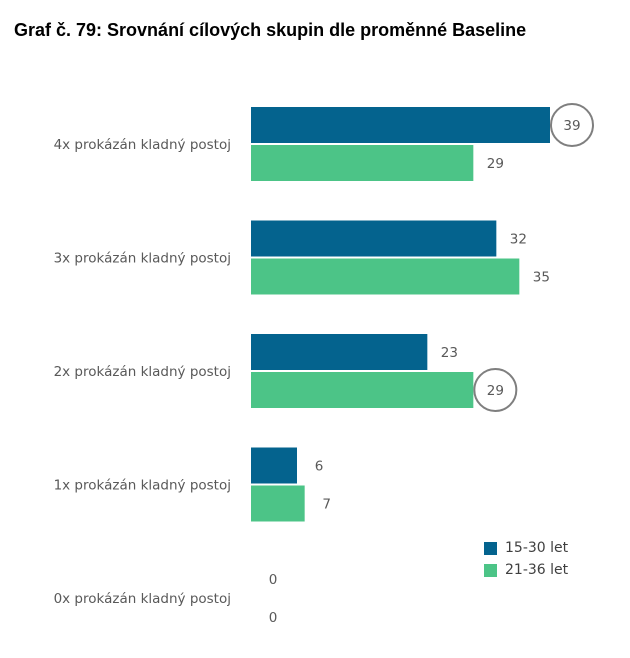 Image resolution: width=630 pixels, height=658 pixels. Describe the element at coordinates (142, 372) in the screenshot. I see `category-label: 2x prokázán kladný postoj` at that location.